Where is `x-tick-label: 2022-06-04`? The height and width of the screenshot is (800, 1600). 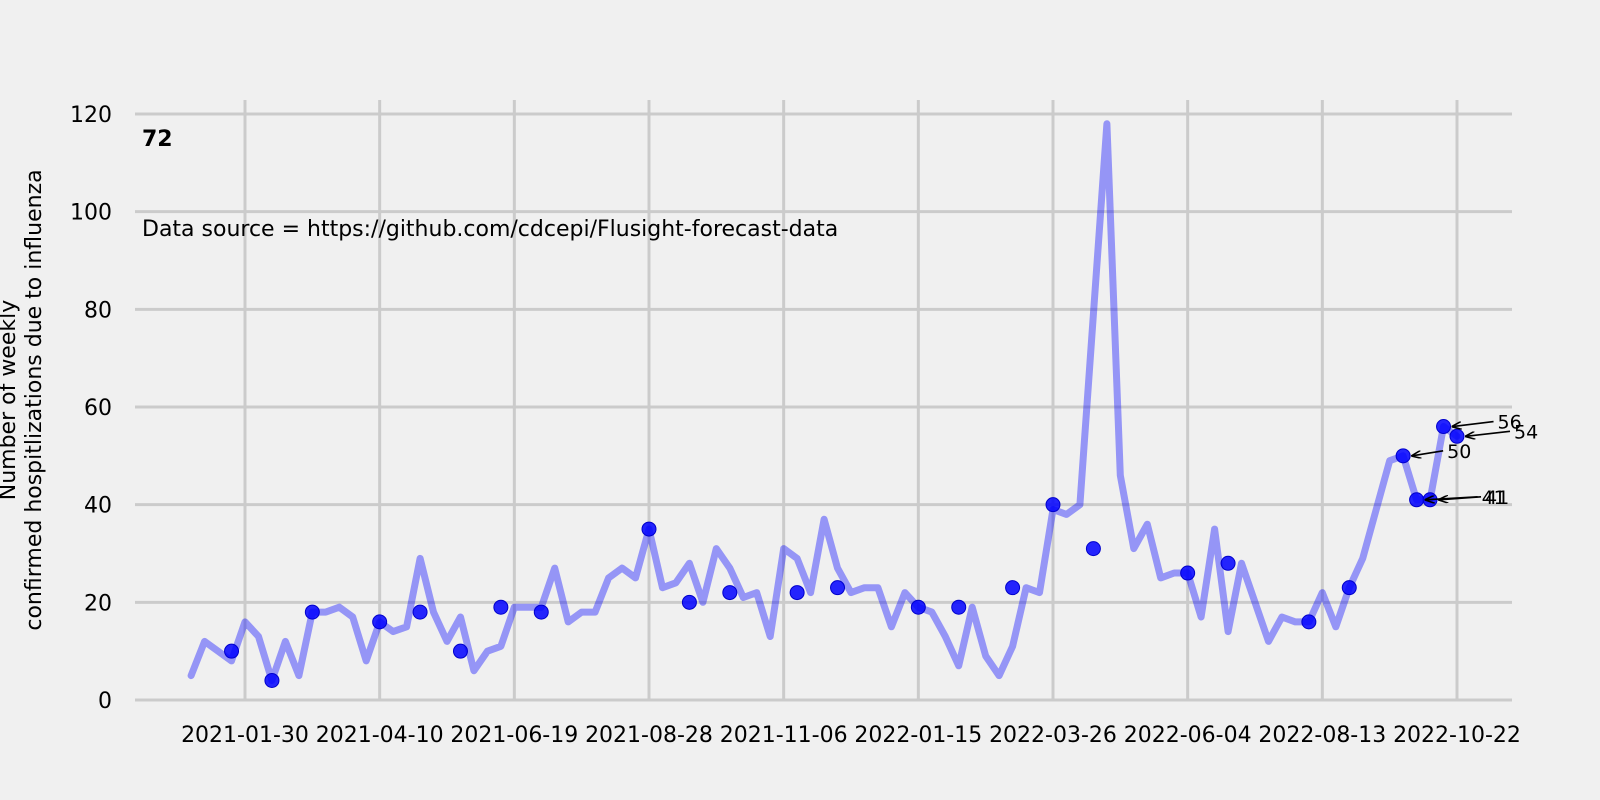
x-tick-label: 2022-06-04 is located at coordinates (1188, 735).